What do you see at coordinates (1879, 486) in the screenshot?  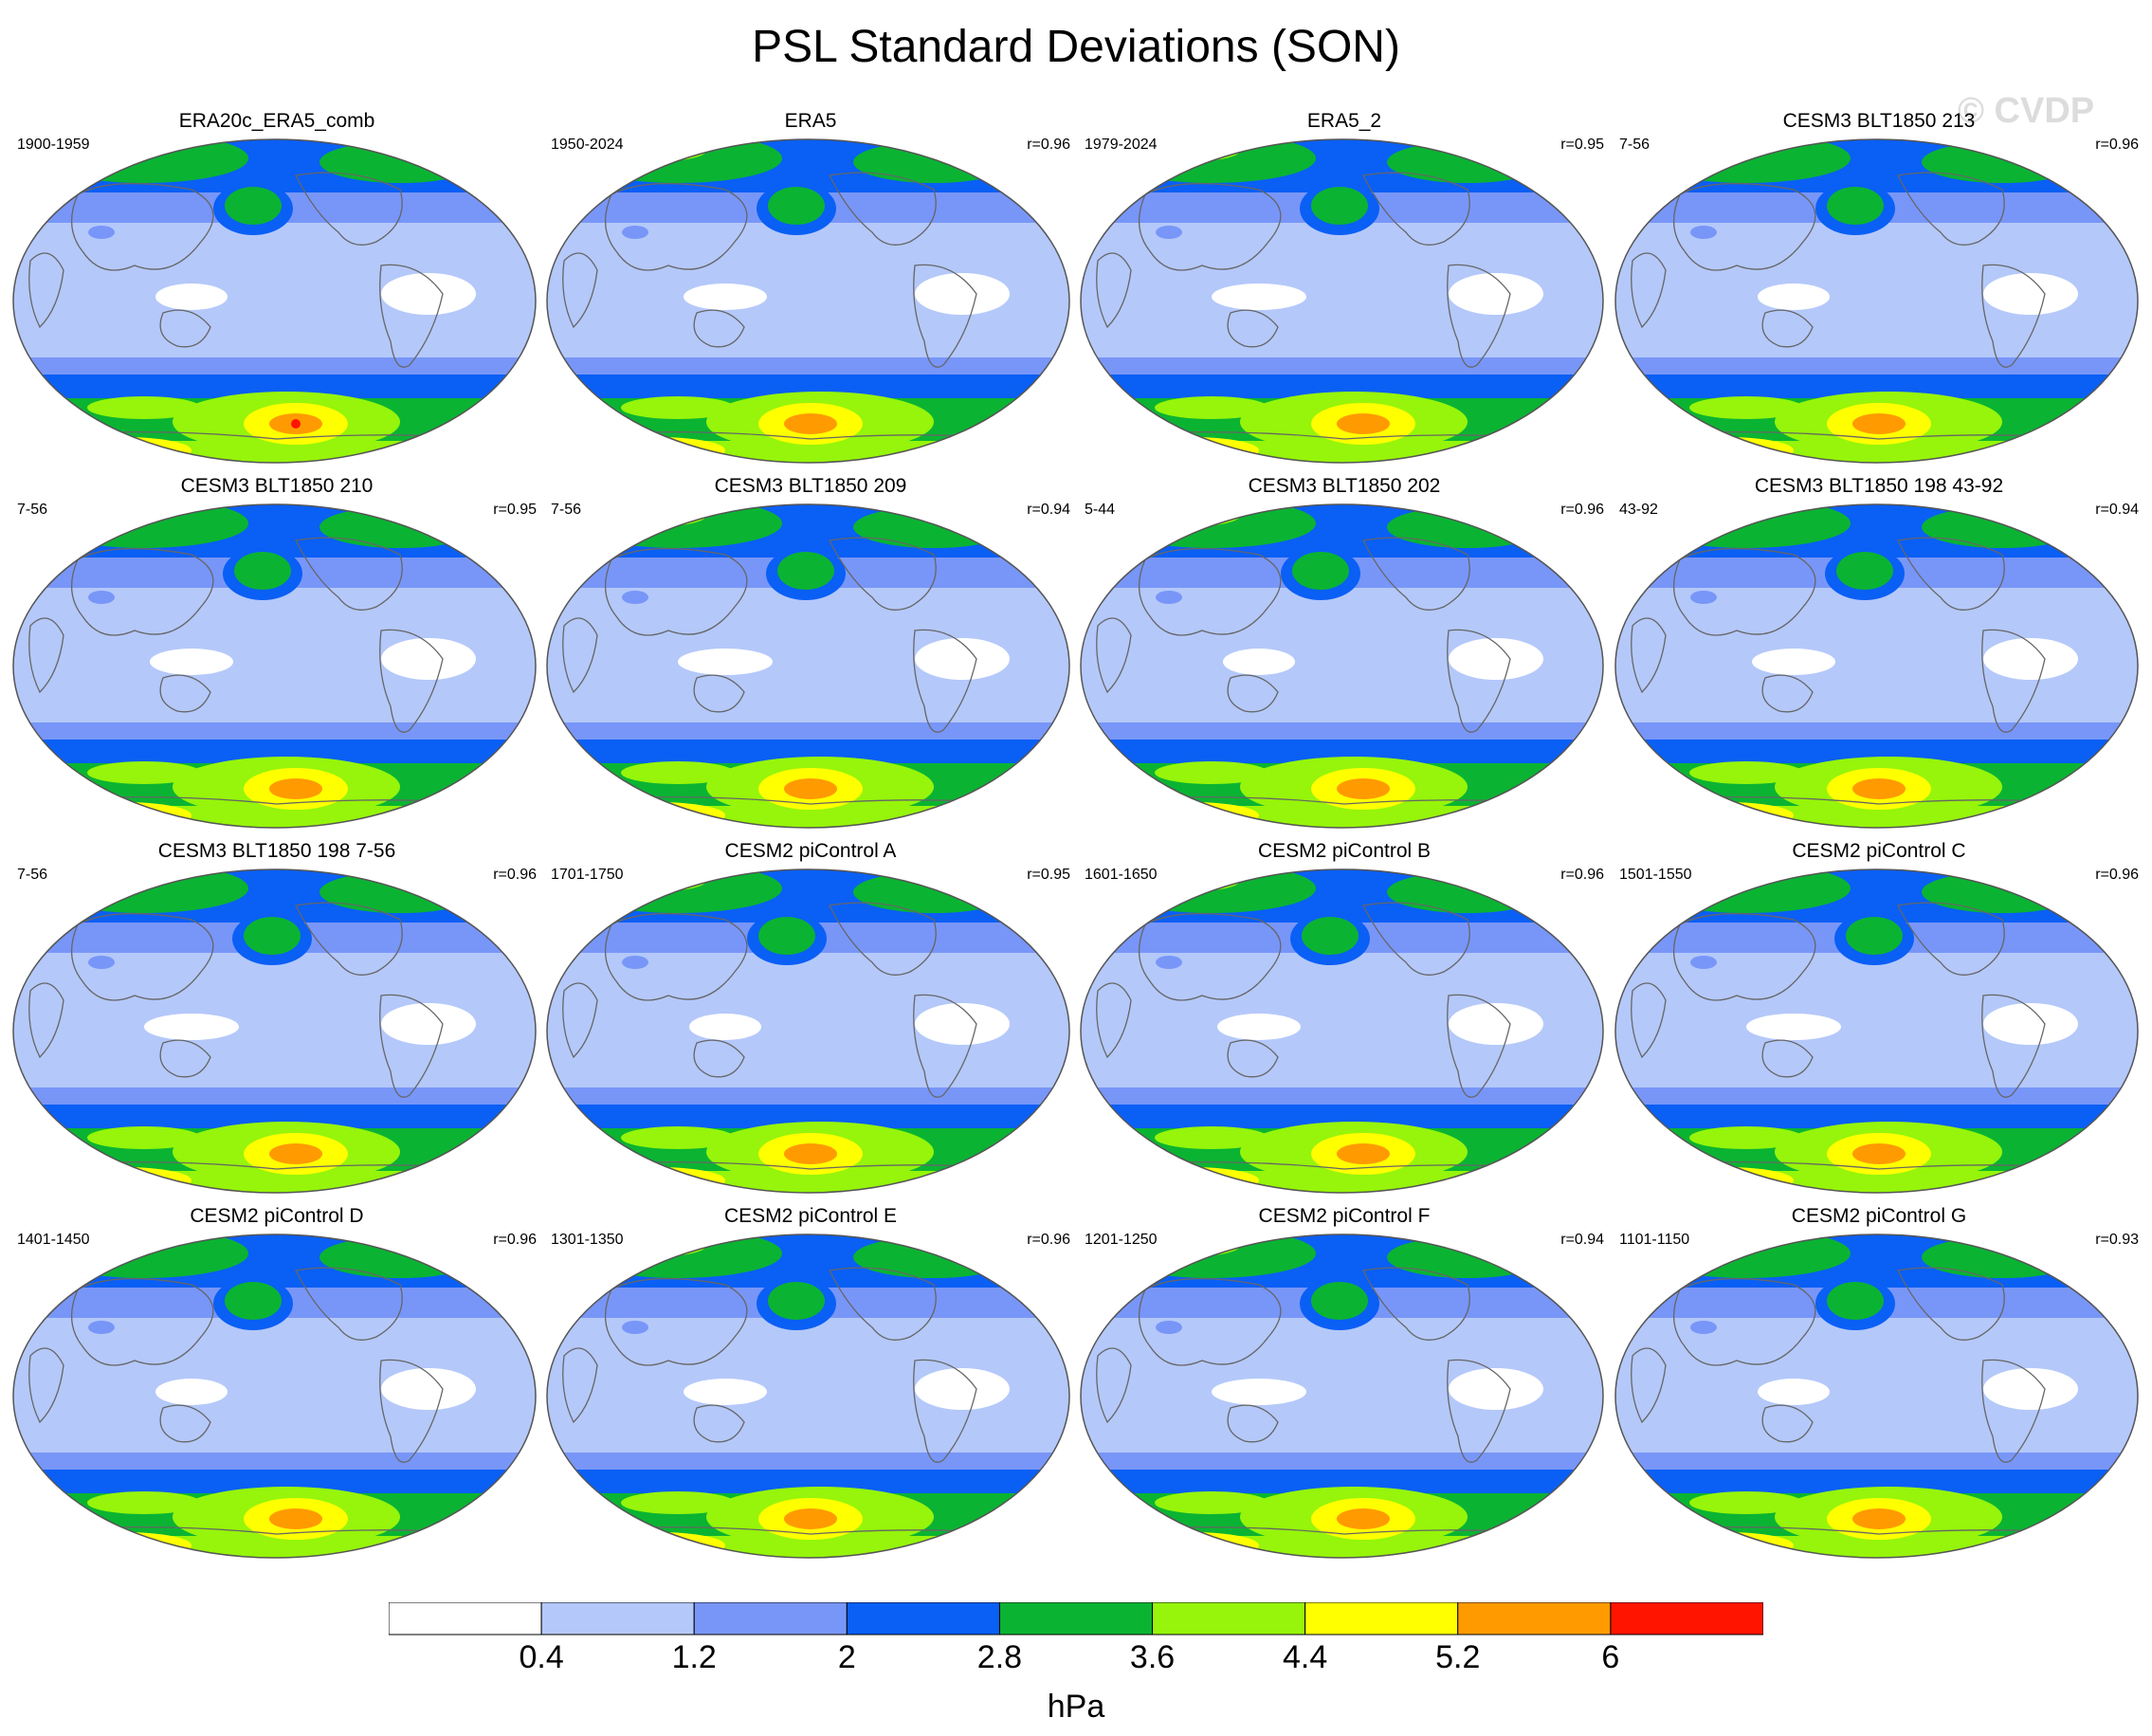 I see `panel-title: CESM3 BLT1850 198 43-92` at bounding box center [1879, 486].